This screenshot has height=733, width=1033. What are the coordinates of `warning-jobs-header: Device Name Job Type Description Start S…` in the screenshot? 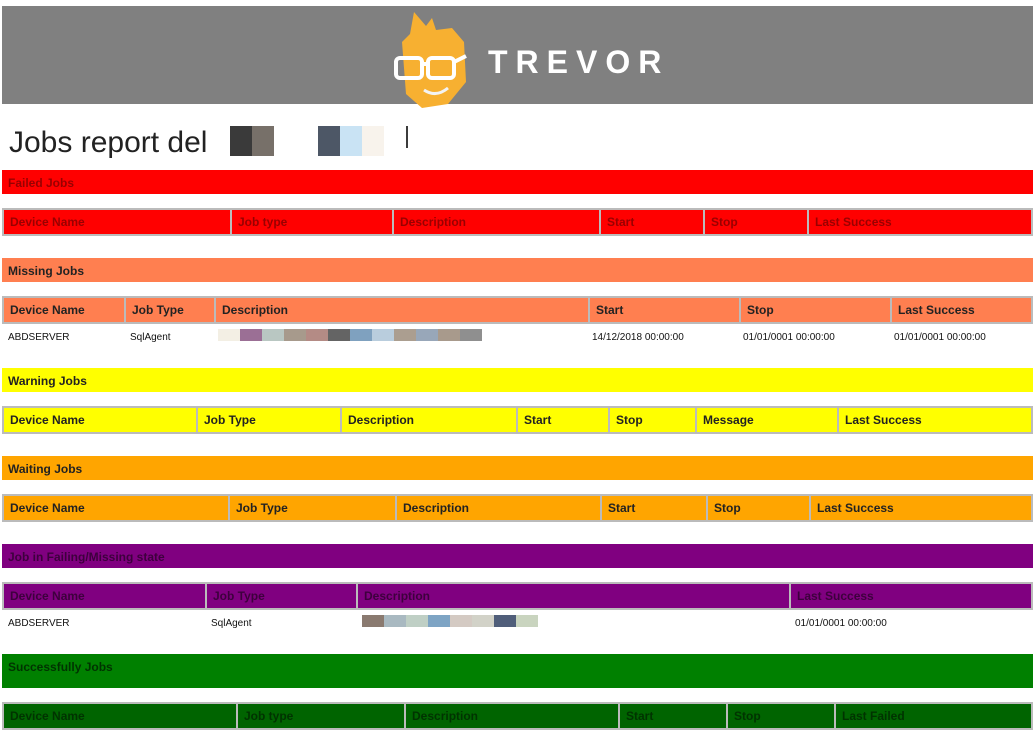 It's located at (517, 420).